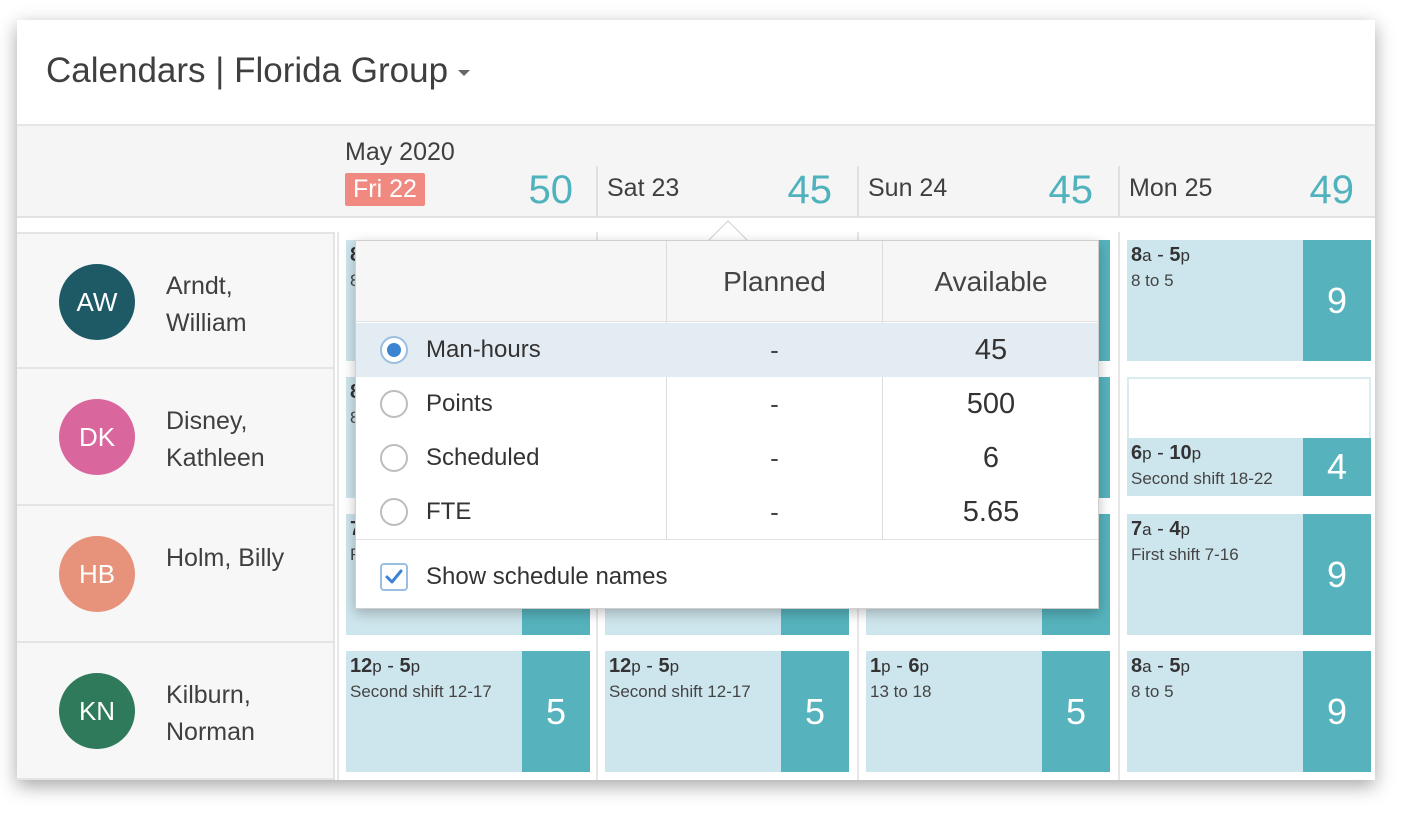  I want to click on shift-time: 6p - 10p, so click(1166, 453).